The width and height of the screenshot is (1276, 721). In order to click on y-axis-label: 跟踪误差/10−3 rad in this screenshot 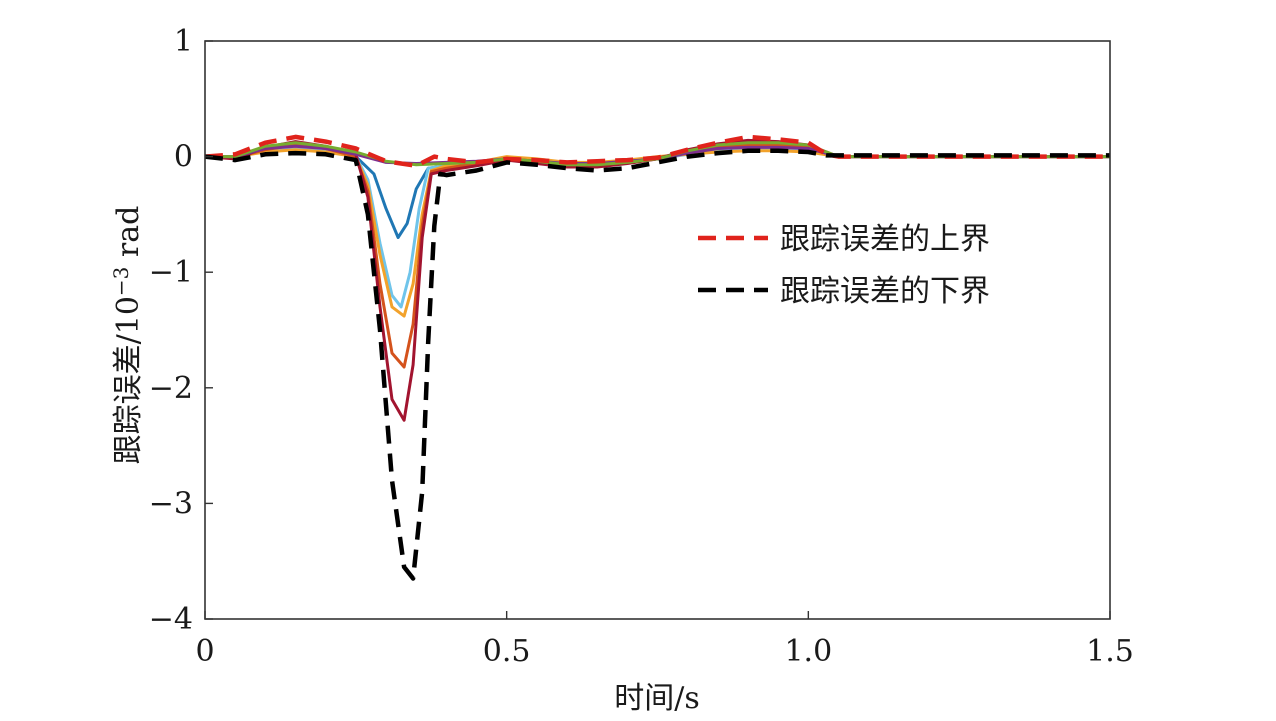, I will do `click(127, 335)`.